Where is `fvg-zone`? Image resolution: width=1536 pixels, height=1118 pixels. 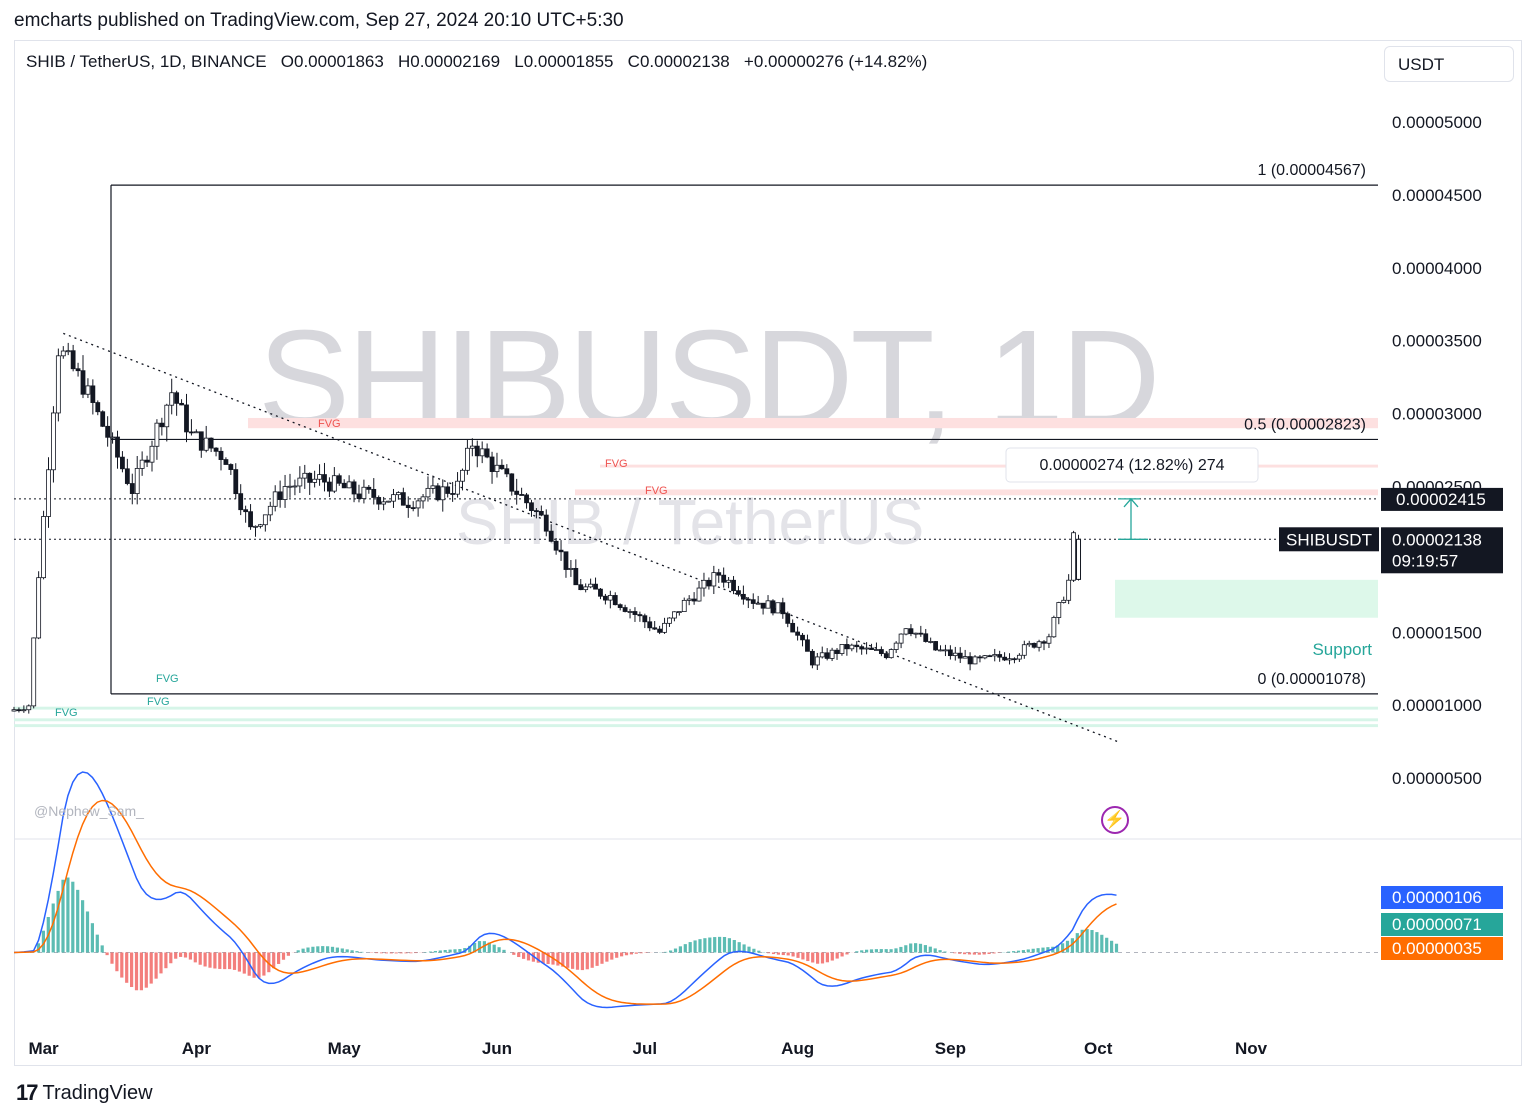 fvg-zone is located at coordinates (813, 423).